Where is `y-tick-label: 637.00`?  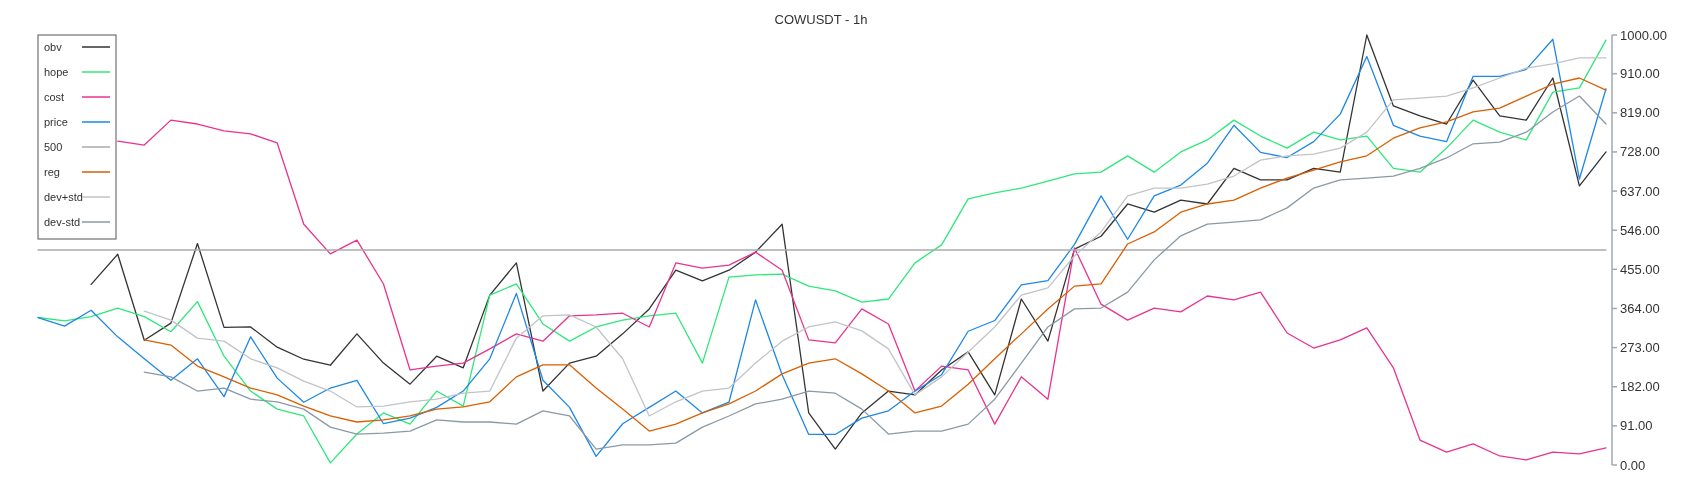
y-tick-label: 637.00 is located at coordinates (1640, 191).